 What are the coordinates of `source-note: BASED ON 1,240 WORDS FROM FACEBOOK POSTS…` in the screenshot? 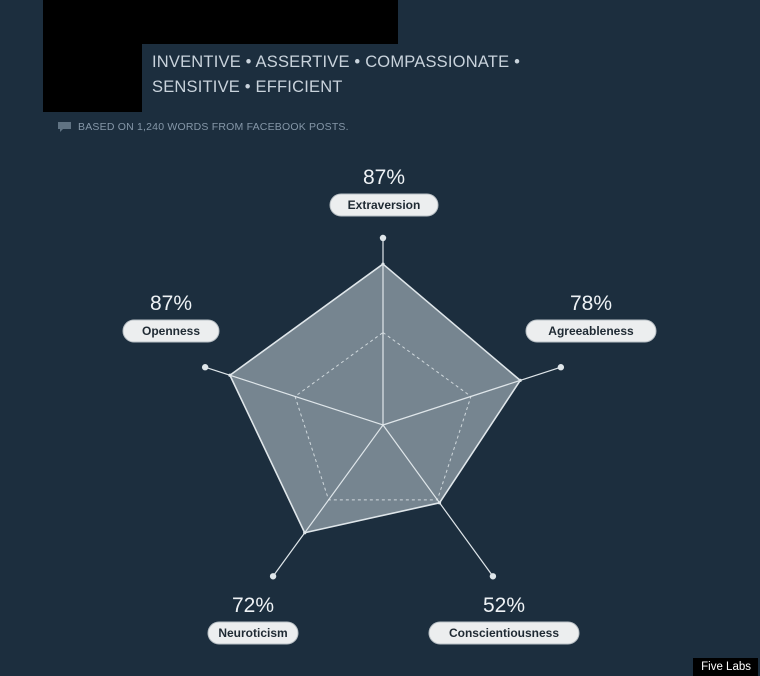 It's located at (203, 127).